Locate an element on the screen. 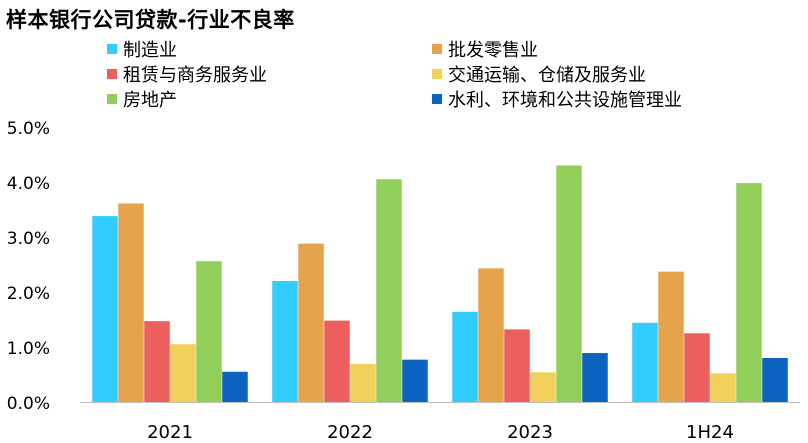 This screenshot has height=443, width=808. y-tick-label: 4.0% is located at coordinates (28, 184).